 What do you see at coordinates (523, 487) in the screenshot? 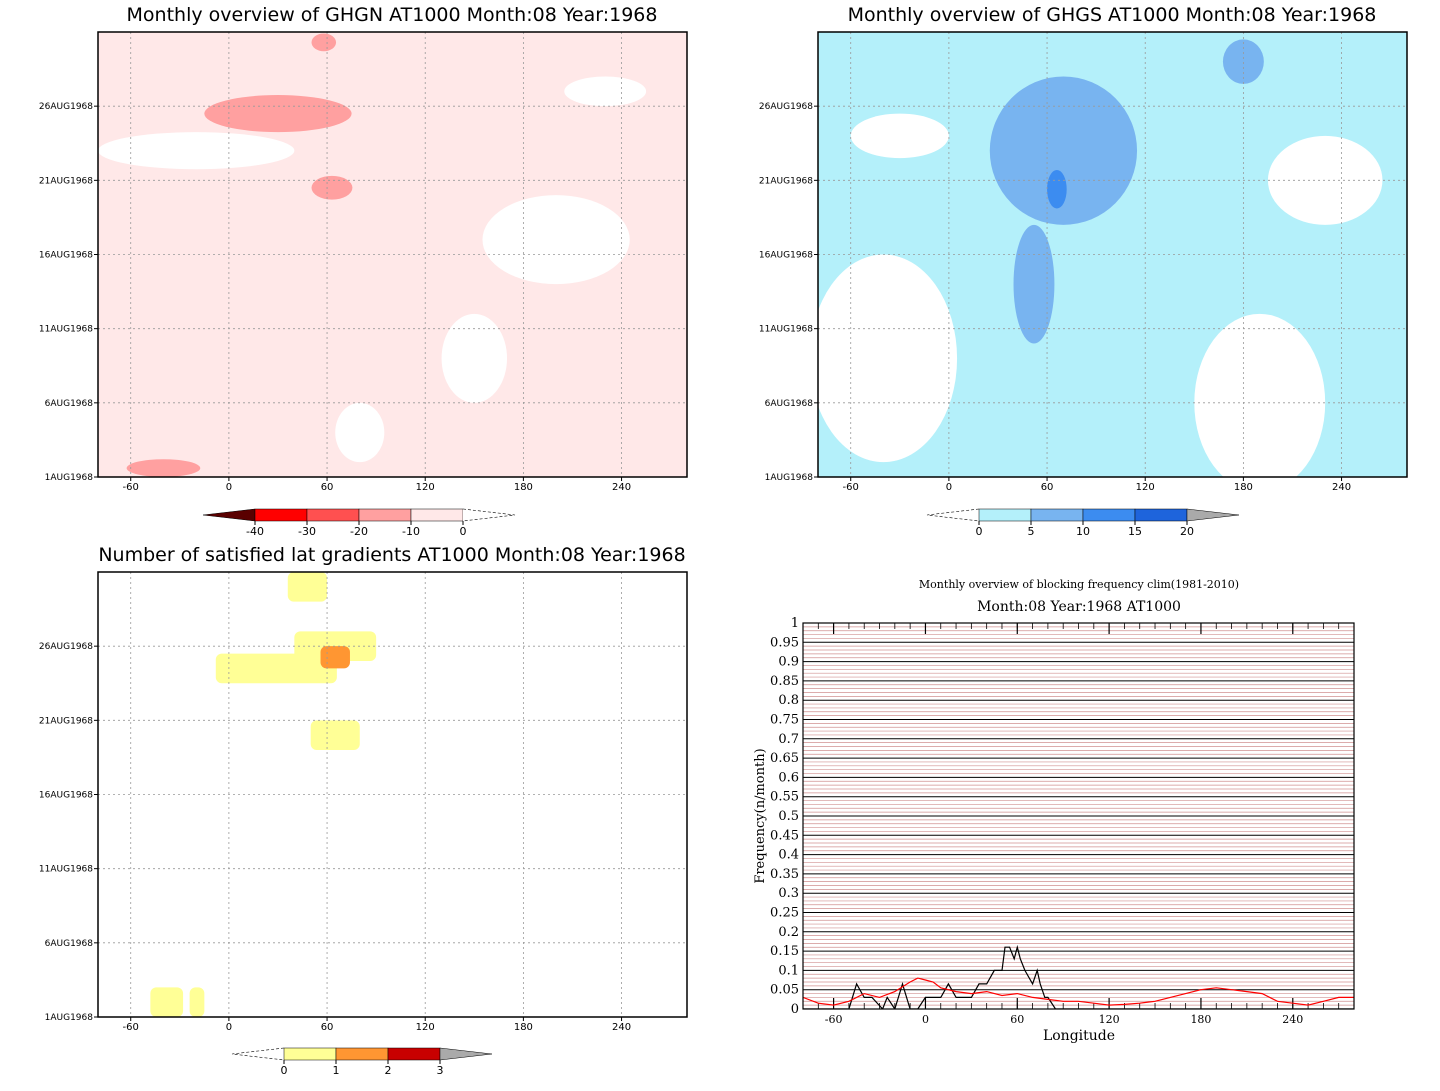
I see `ghgn-xtick-label-4: 180` at bounding box center [523, 487].